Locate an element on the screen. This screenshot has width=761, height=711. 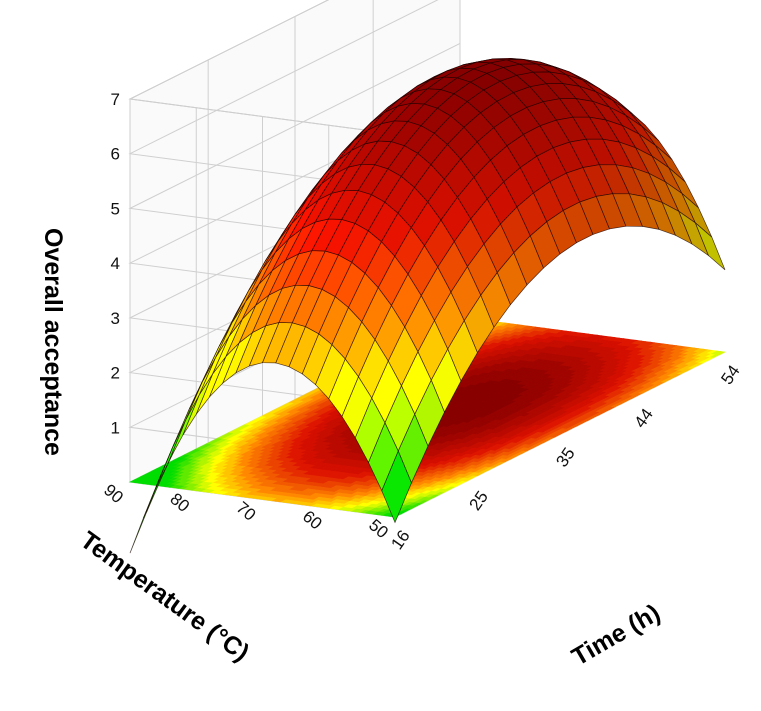
x-tick-label: 25 is located at coordinates (478, 501).